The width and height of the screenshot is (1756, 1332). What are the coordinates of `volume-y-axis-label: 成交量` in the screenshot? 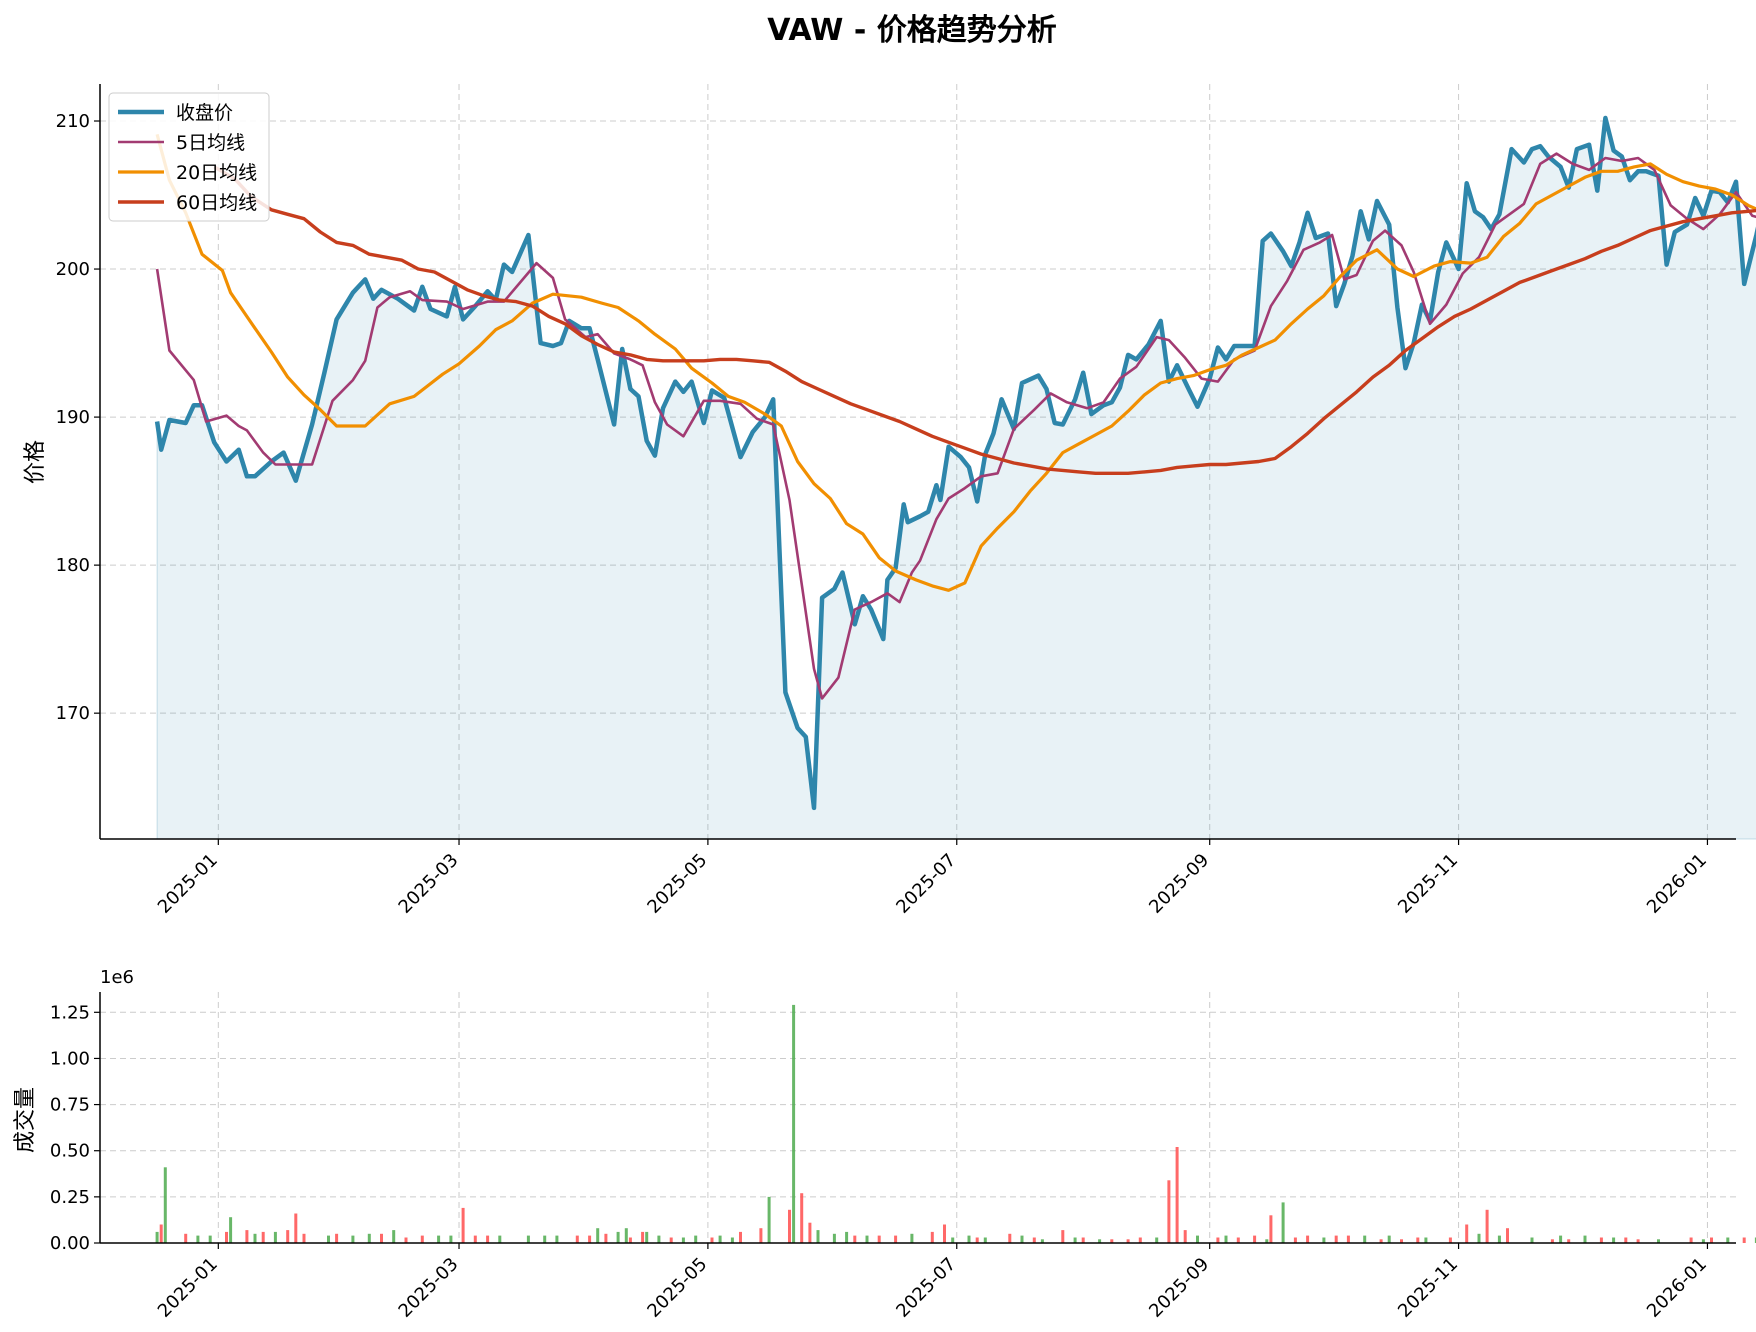 It's located at (25, 1120).